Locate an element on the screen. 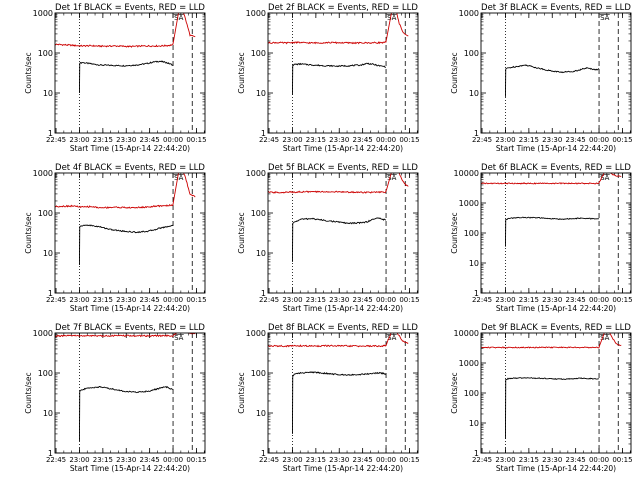  panel-title: Det 6f BLACK = Events, RED = LLD is located at coordinates (556, 168).